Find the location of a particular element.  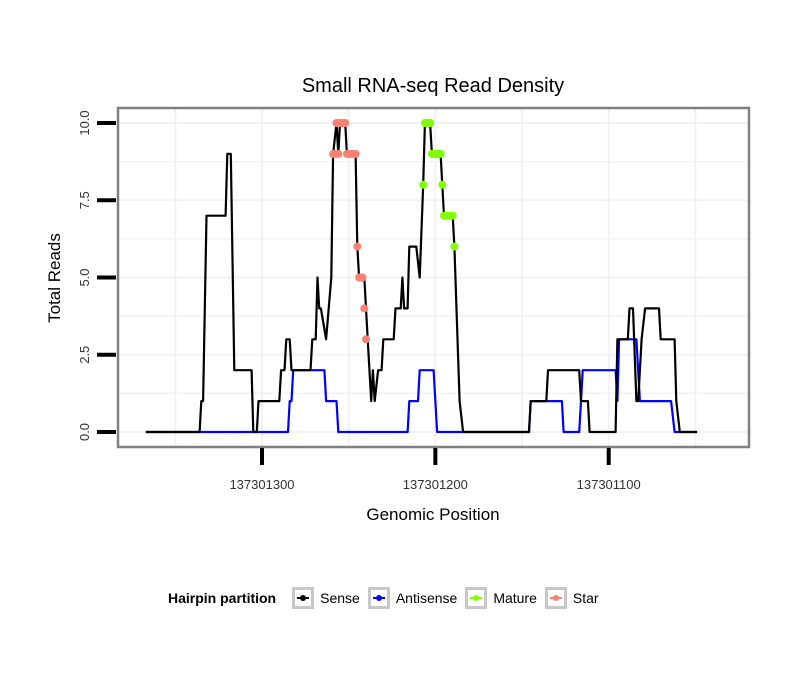

legend-key-mature is located at coordinates (476, 598).